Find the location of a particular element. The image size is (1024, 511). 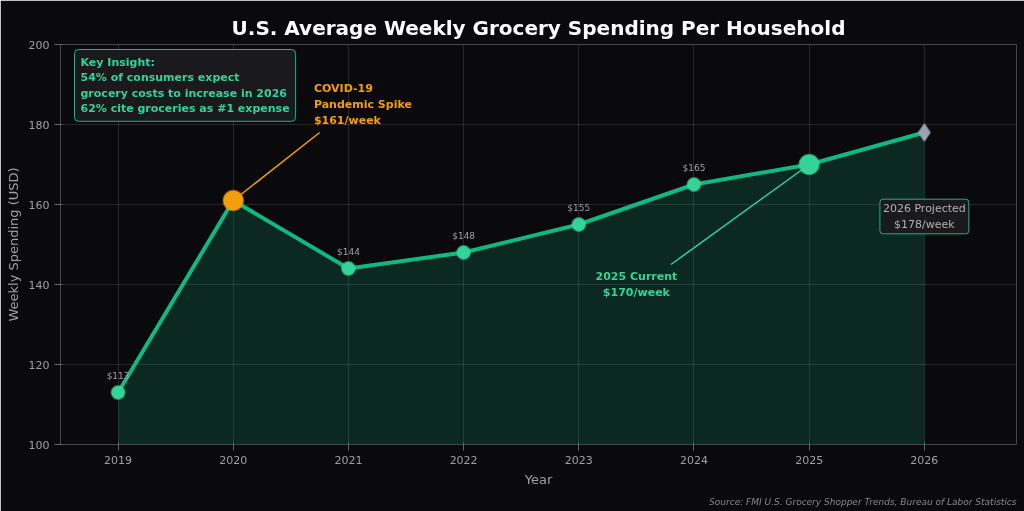

x-tick-label: 2026 is located at coordinates (924, 460).